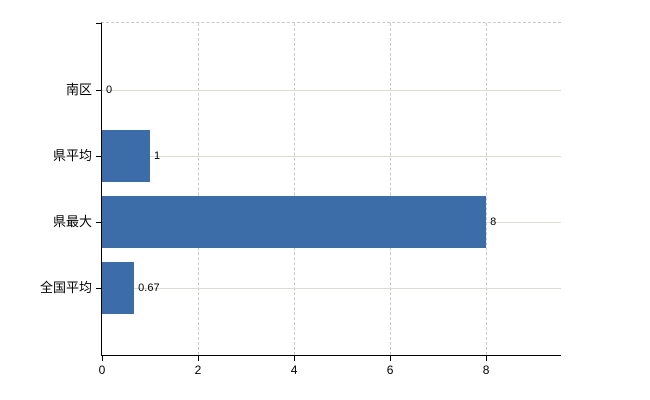 This screenshot has height=400, width=650. I want to click on bar-県最大, so click(294, 222).